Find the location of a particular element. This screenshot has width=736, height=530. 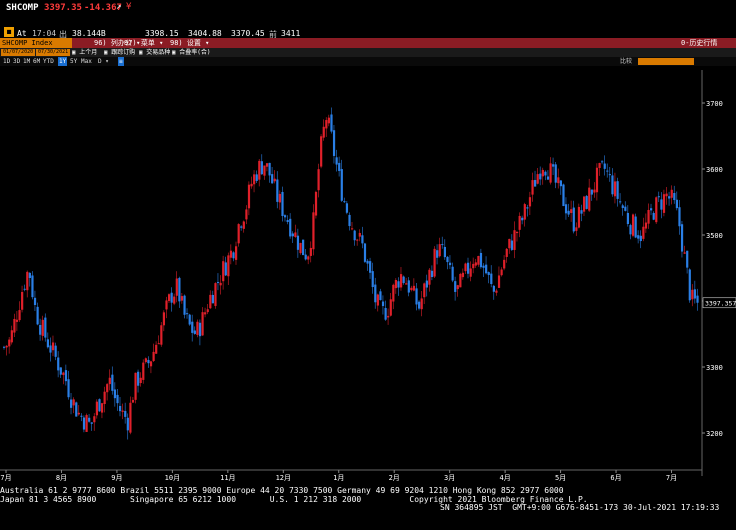

timeframe-max: Max is located at coordinates (86, 61).